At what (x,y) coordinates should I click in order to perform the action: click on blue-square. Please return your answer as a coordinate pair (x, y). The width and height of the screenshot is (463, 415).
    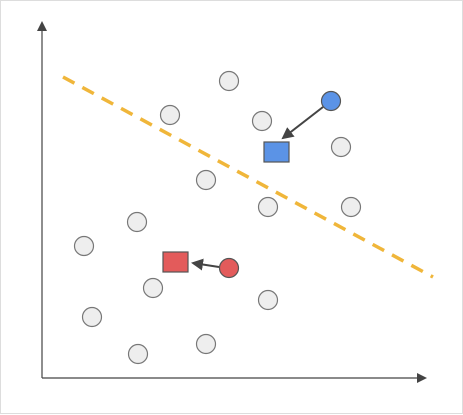
    Looking at the image, I should click on (276, 152).